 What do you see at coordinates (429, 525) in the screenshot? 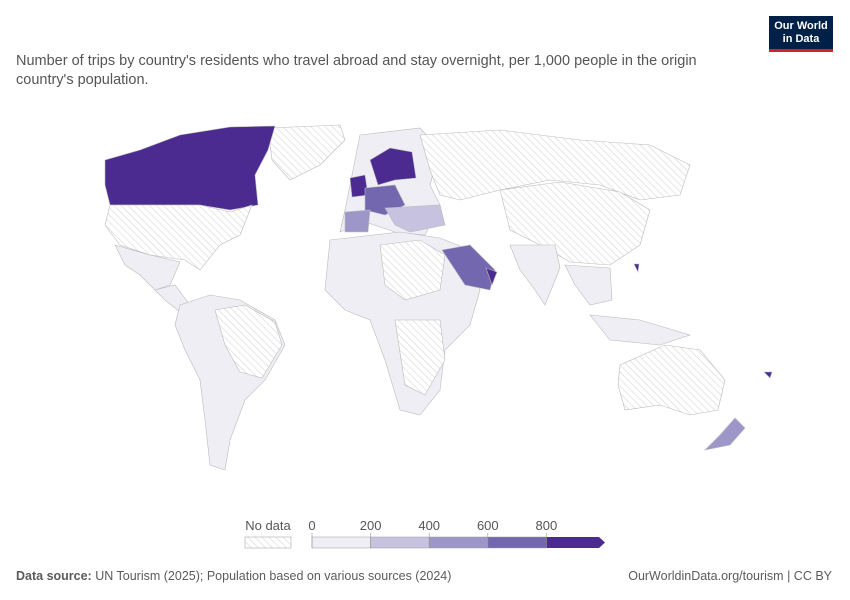
I see `legend-tick-label: 400` at bounding box center [429, 525].